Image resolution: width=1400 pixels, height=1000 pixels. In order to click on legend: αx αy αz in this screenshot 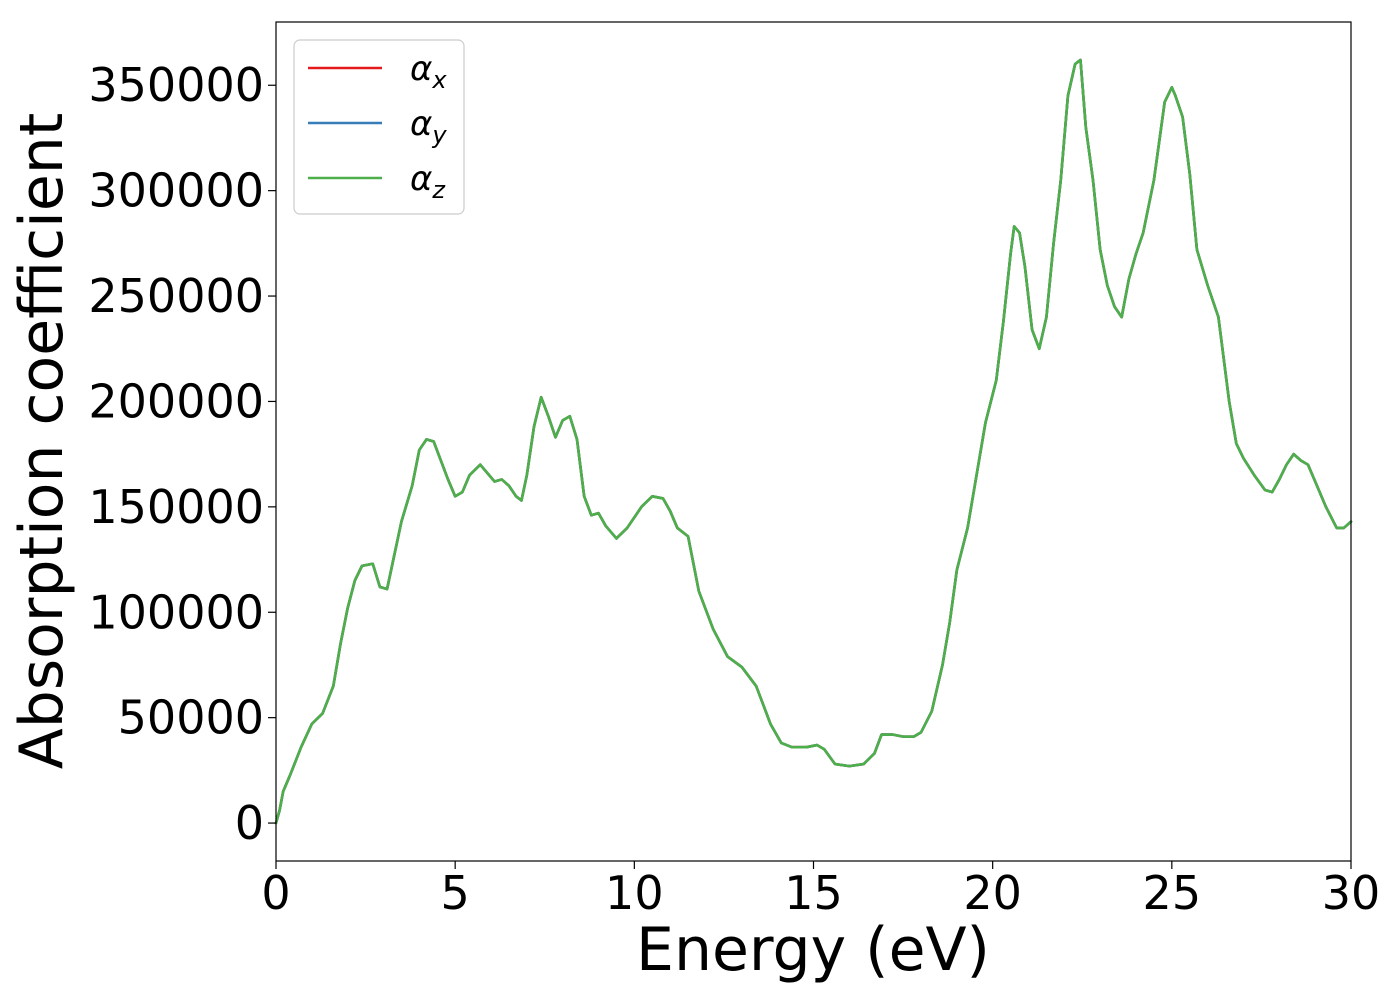, I will do `click(379, 127)`.